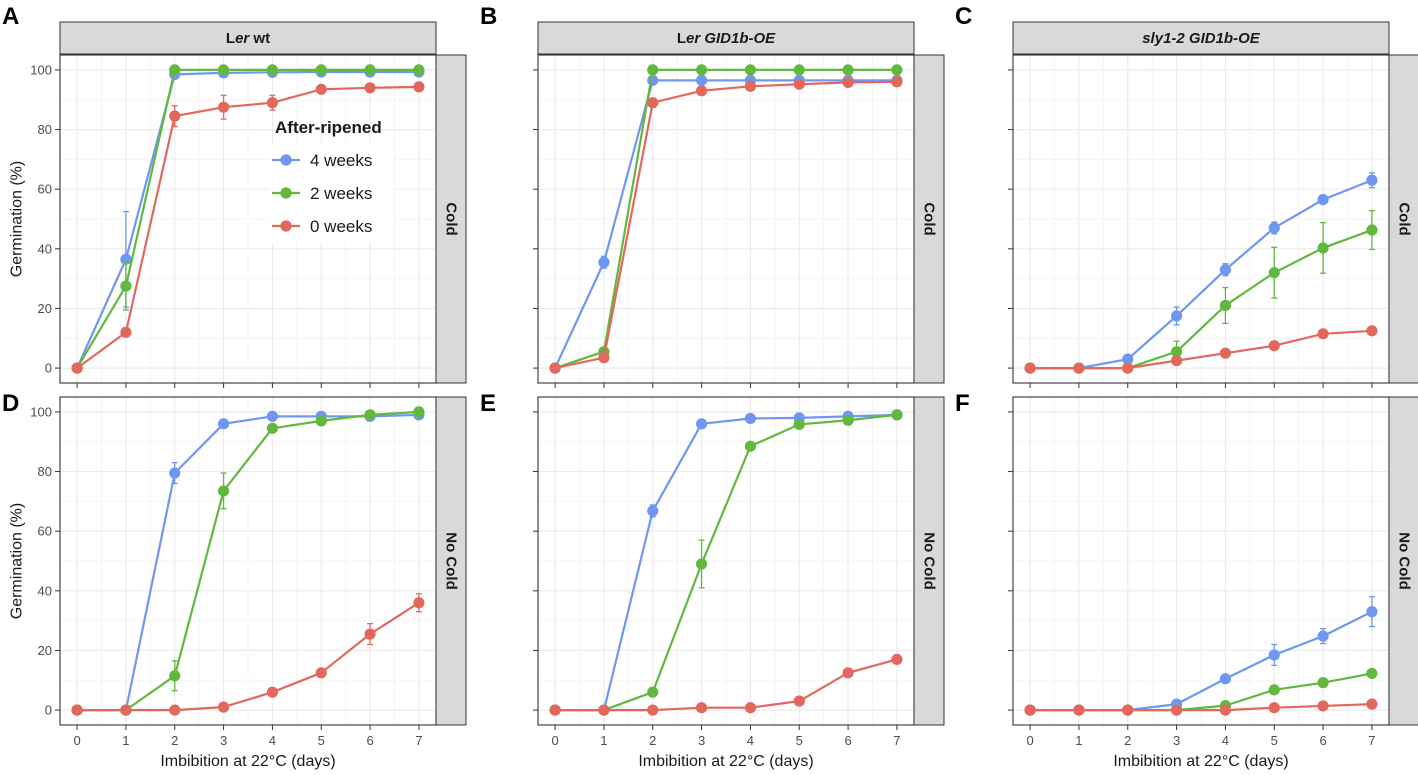 The image size is (1418, 775). I want to click on x-tick-label: 4, so click(1225, 740).